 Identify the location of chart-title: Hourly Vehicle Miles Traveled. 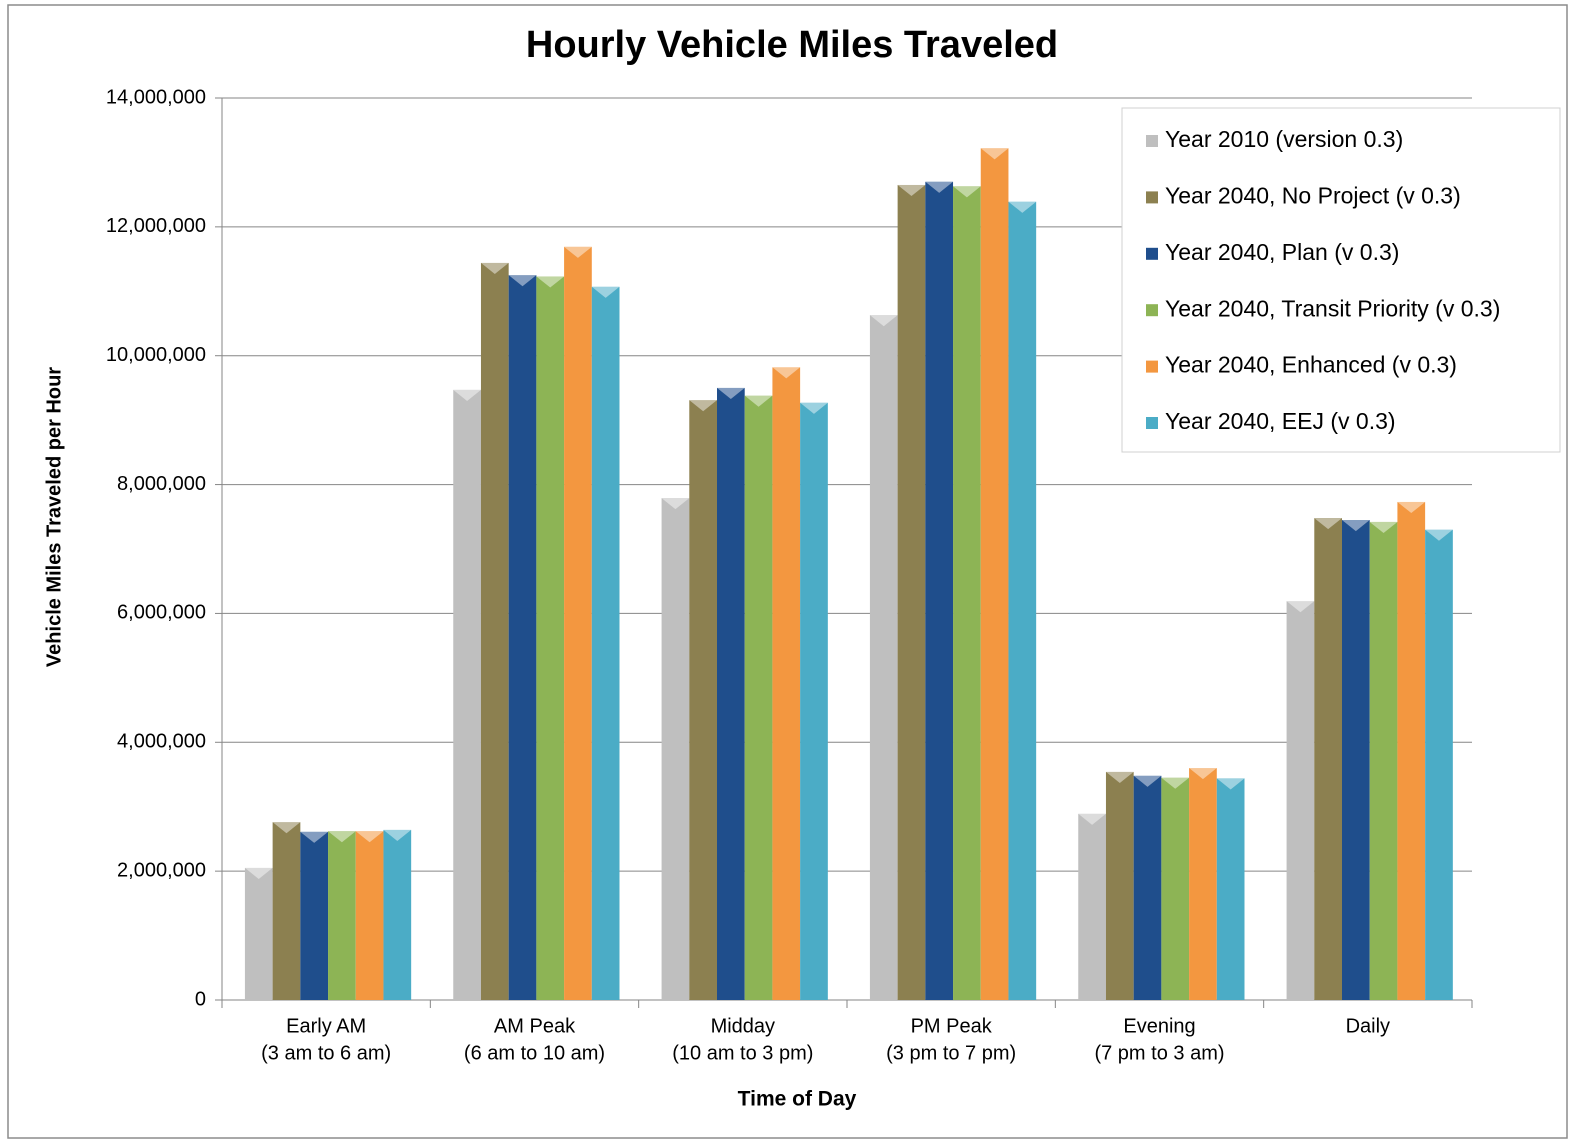
(792, 45).